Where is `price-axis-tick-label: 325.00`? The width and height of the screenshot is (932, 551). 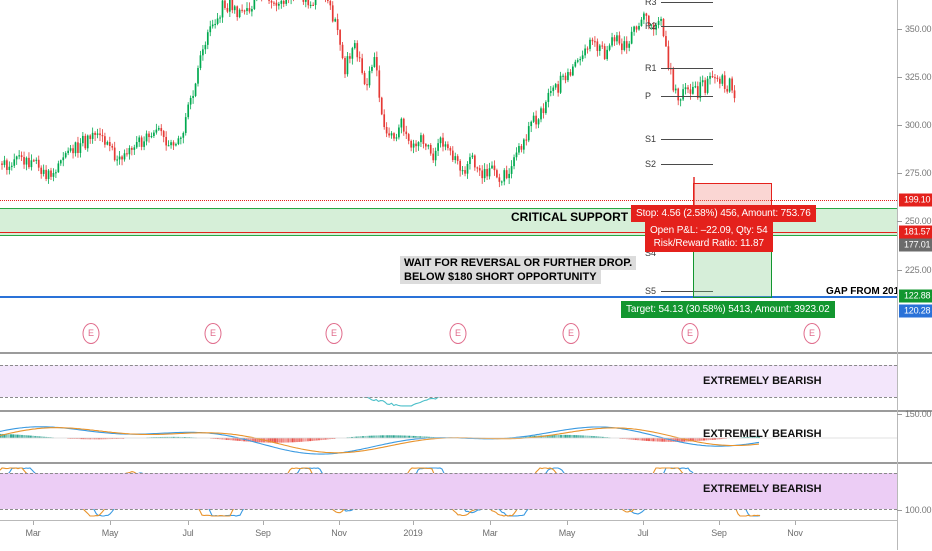
price-axis-tick-label: 325.00 is located at coordinates (918, 77).